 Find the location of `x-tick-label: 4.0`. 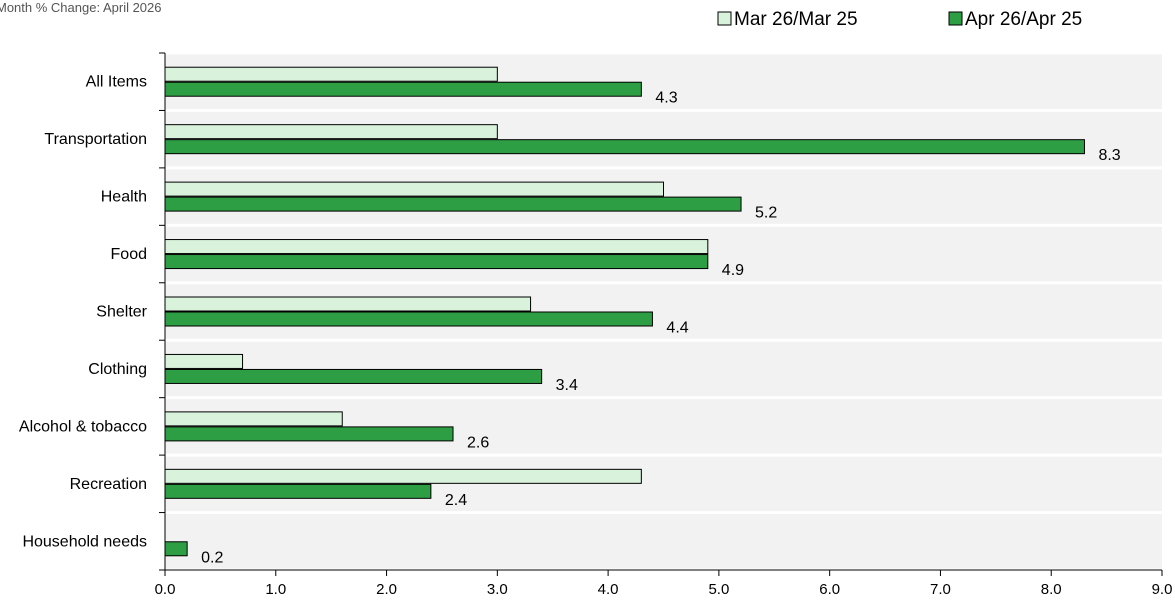

x-tick-label: 4.0 is located at coordinates (608, 589).